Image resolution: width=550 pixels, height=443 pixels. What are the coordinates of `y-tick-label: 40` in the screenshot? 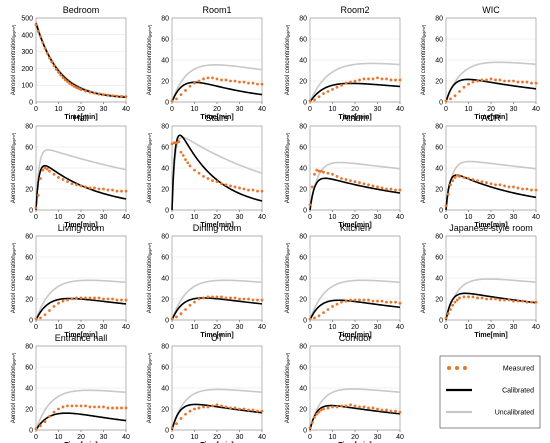 It's located at (165, 61).